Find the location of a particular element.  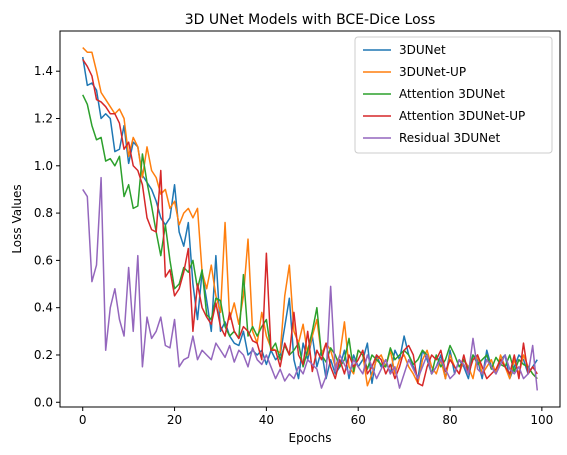

y-tick-label: 1.2 is located at coordinates (43, 118).